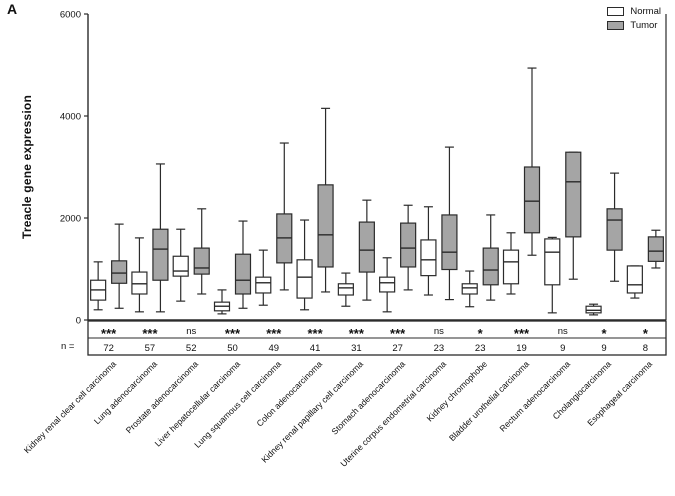 This screenshot has height=496, width=675. I want to click on chart-text: 57, so click(150, 348).